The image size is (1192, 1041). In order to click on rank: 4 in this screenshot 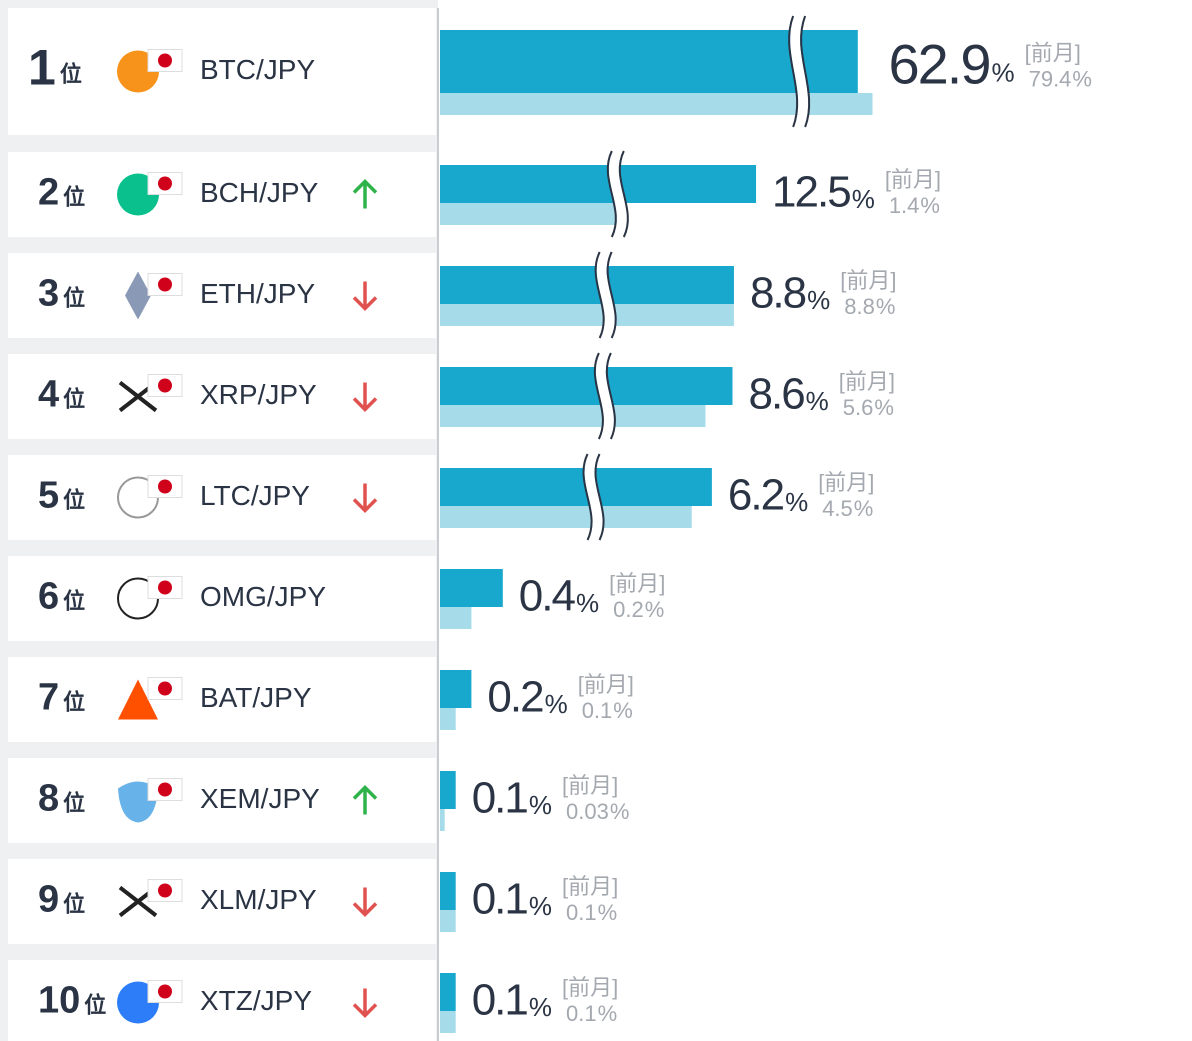, I will do `click(48, 395)`.